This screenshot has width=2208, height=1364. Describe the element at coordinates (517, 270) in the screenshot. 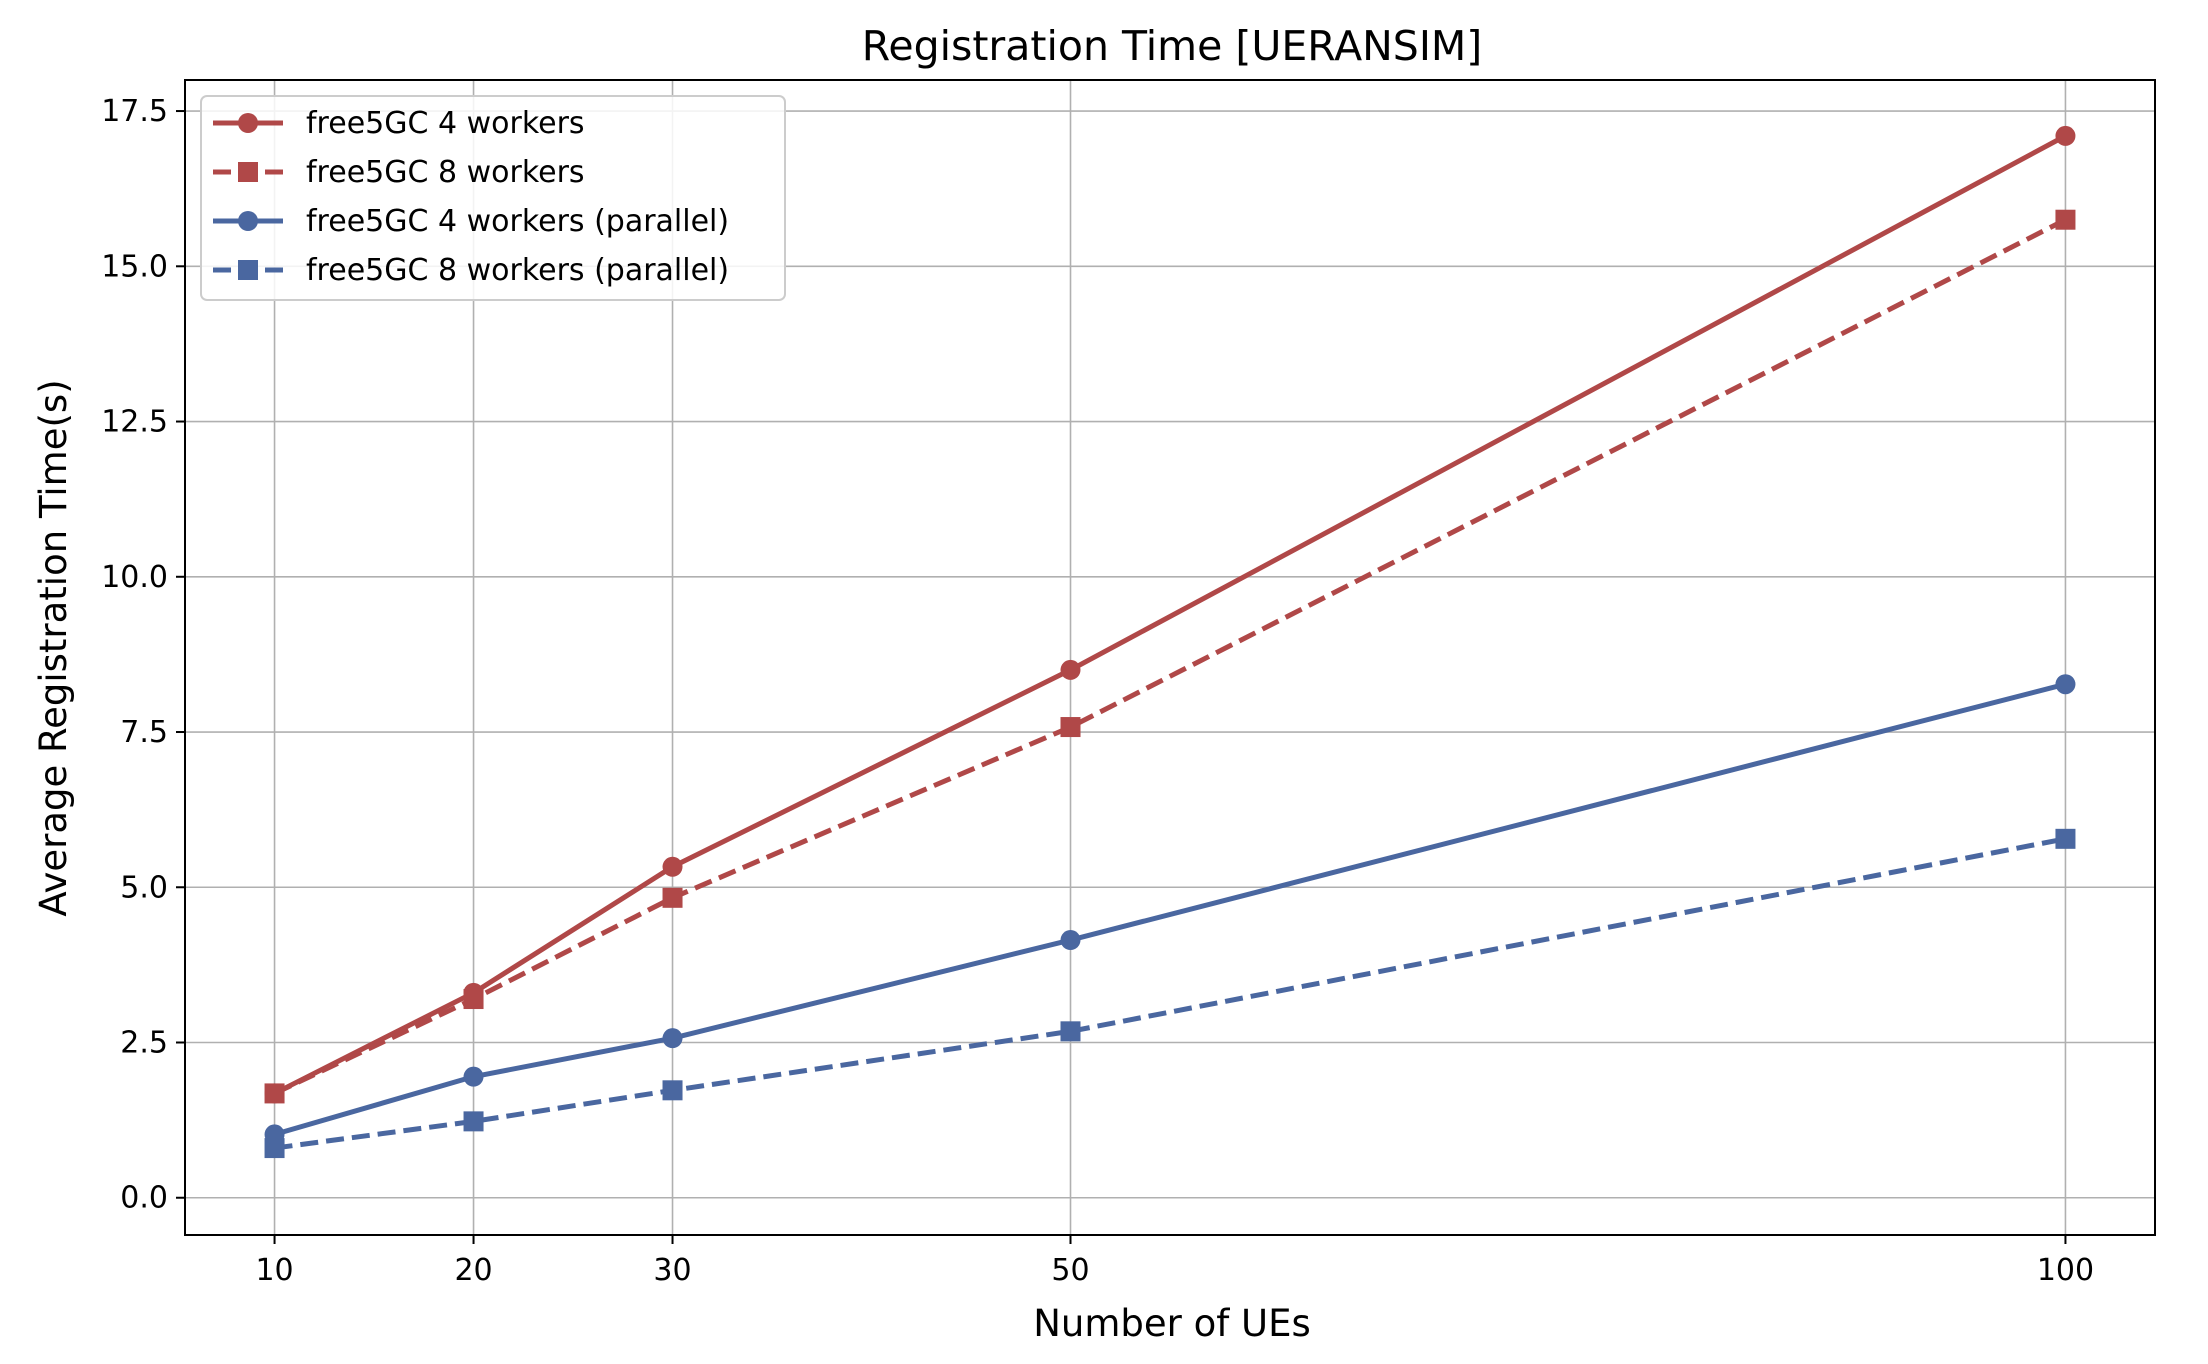

I see `legend-label: free5GC 8 workers (parallel)` at that location.